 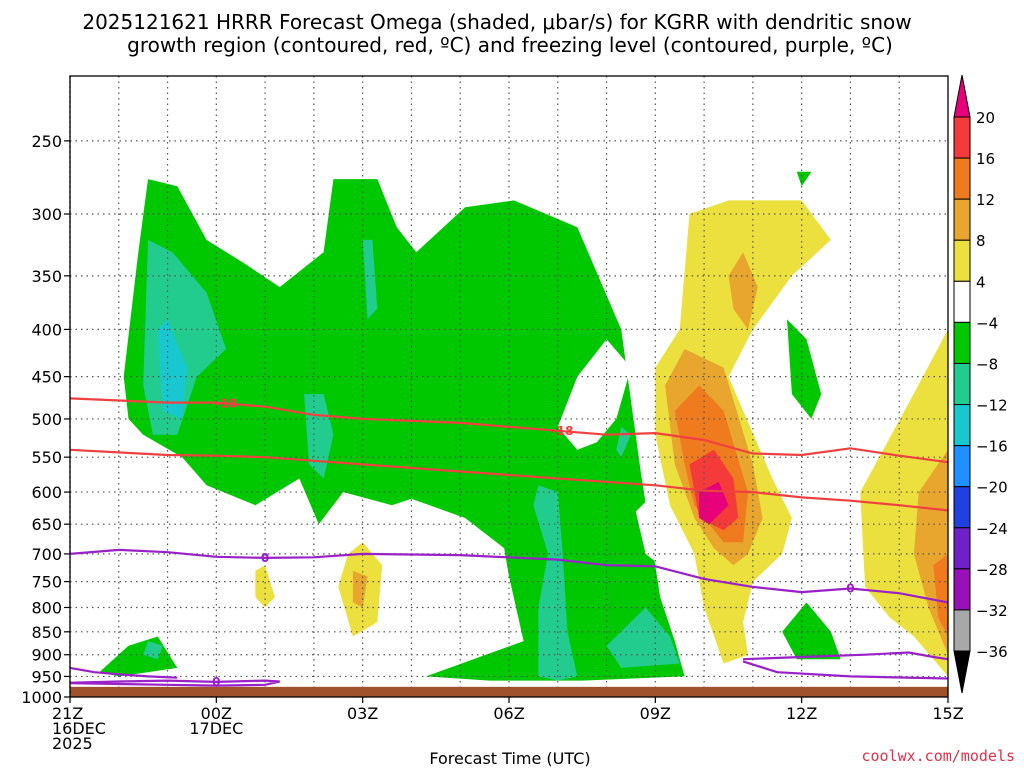 I want to click on x-tick-label-3-0: 06Z, so click(x=508, y=713).